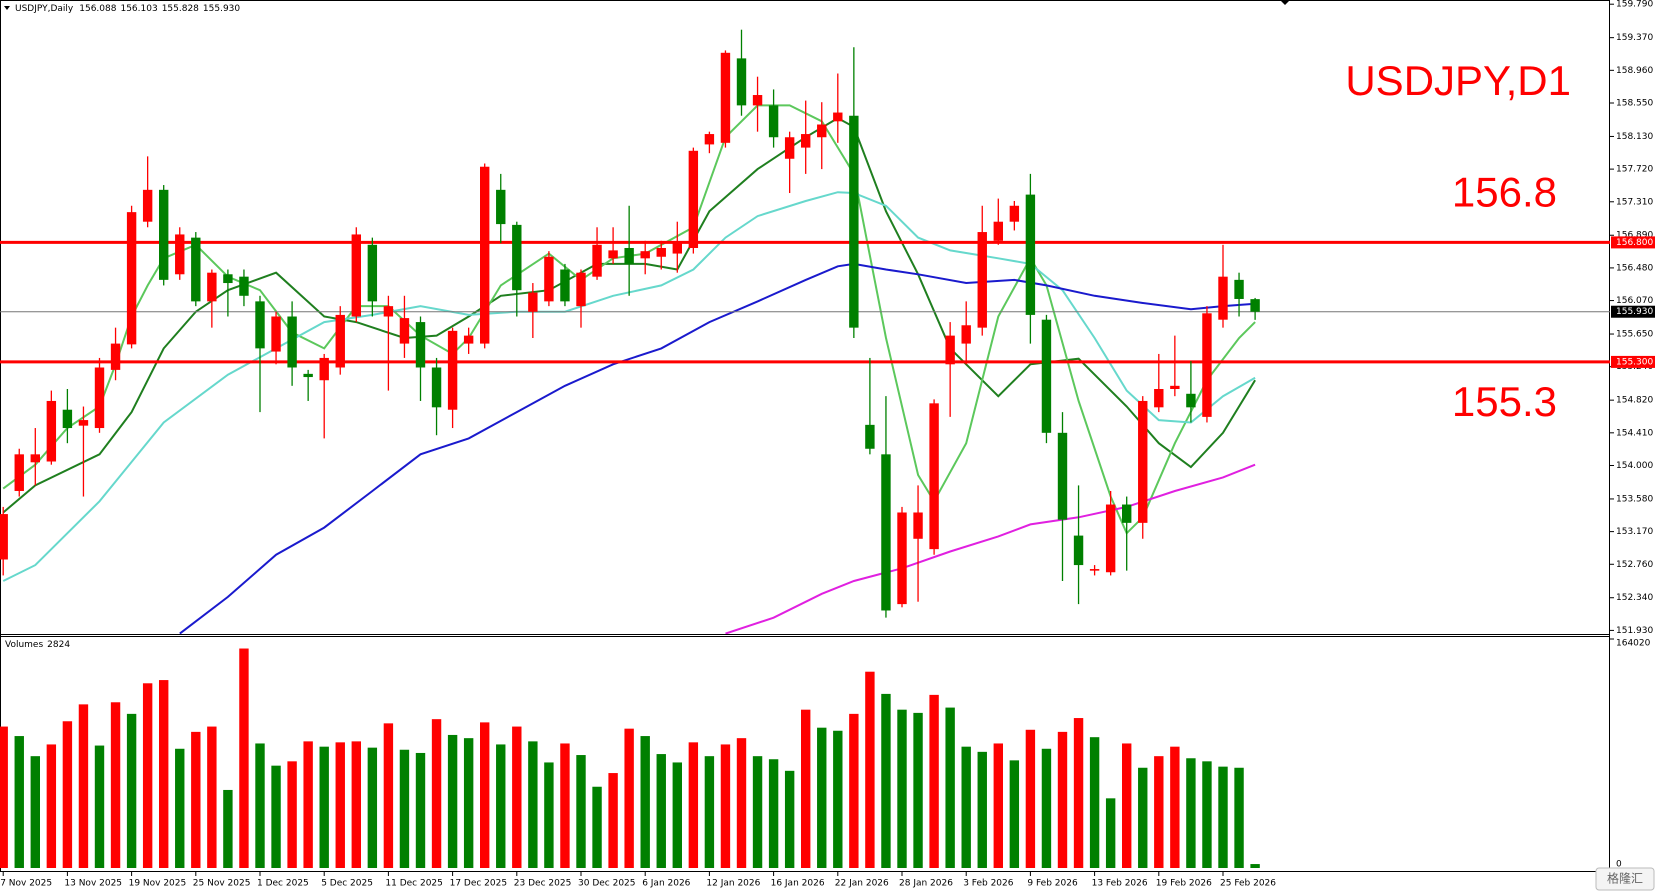 The image size is (1656, 895). Describe the element at coordinates (988, 884) in the screenshot. I see `x-tick-label: 3 Feb 2026` at that location.